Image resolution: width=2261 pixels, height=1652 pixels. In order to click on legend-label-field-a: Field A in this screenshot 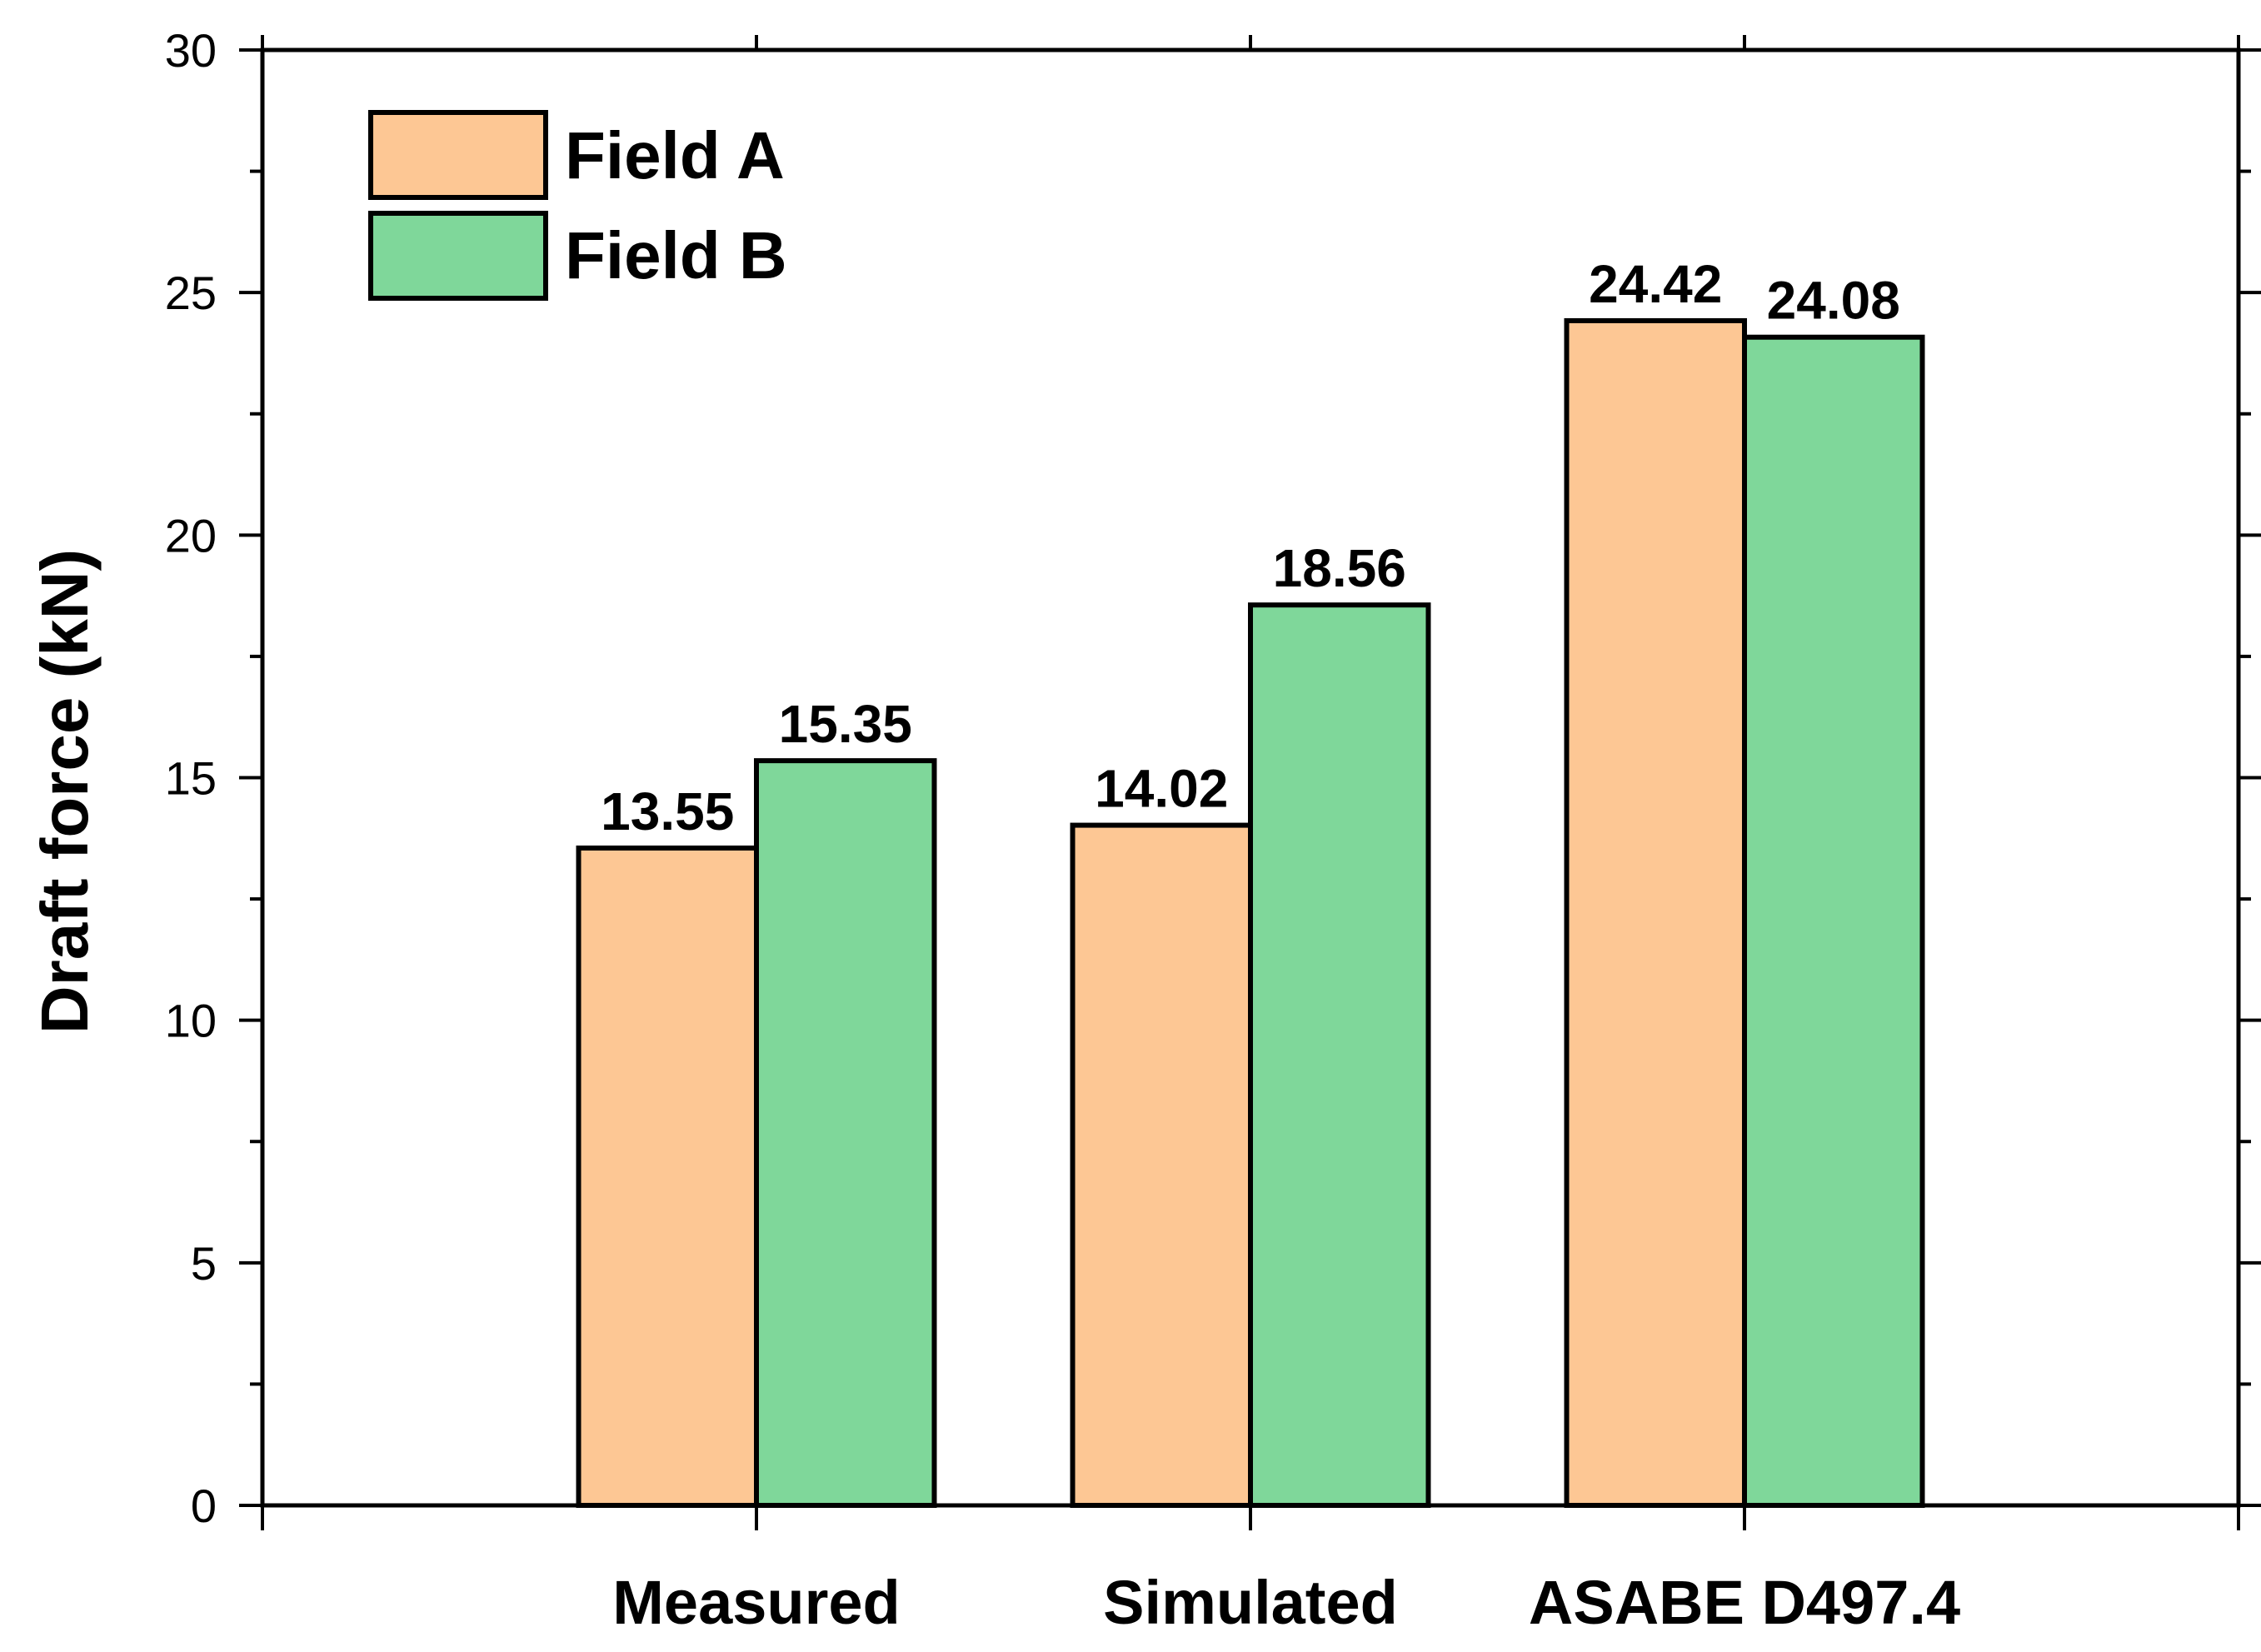, I will do `click(675, 155)`.